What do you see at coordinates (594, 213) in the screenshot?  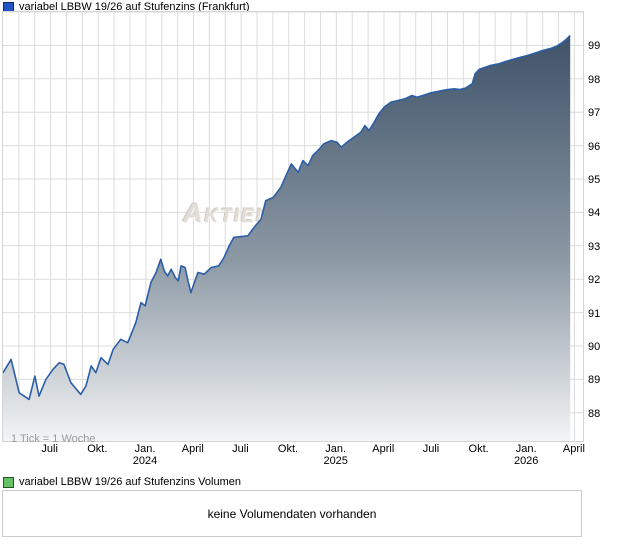 I see `y-axis-label: 94` at bounding box center [594, 213].